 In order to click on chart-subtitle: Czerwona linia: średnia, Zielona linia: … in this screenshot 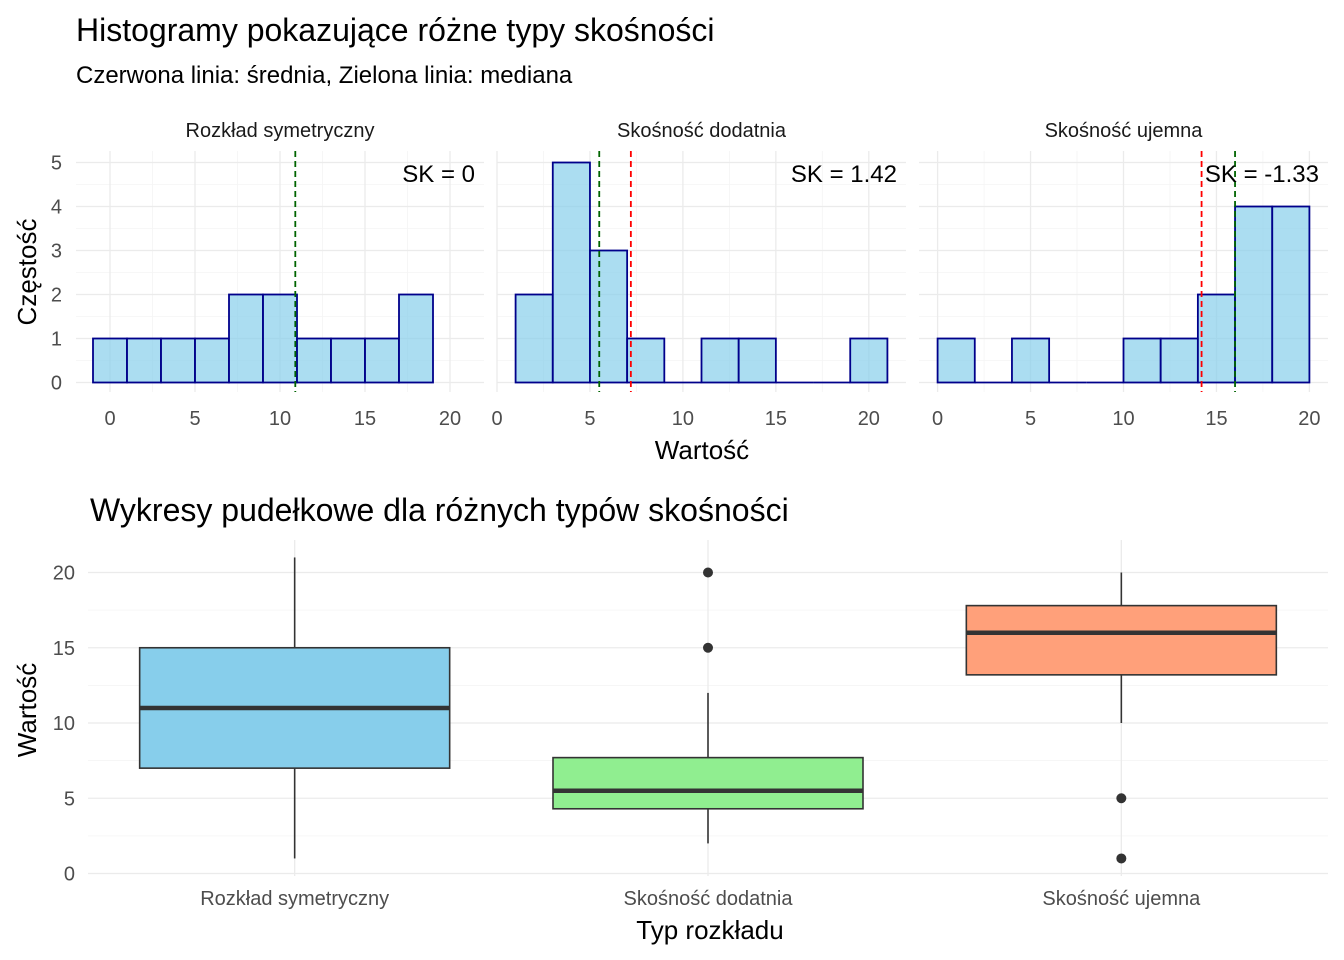, I will do `click(324, 75)`.